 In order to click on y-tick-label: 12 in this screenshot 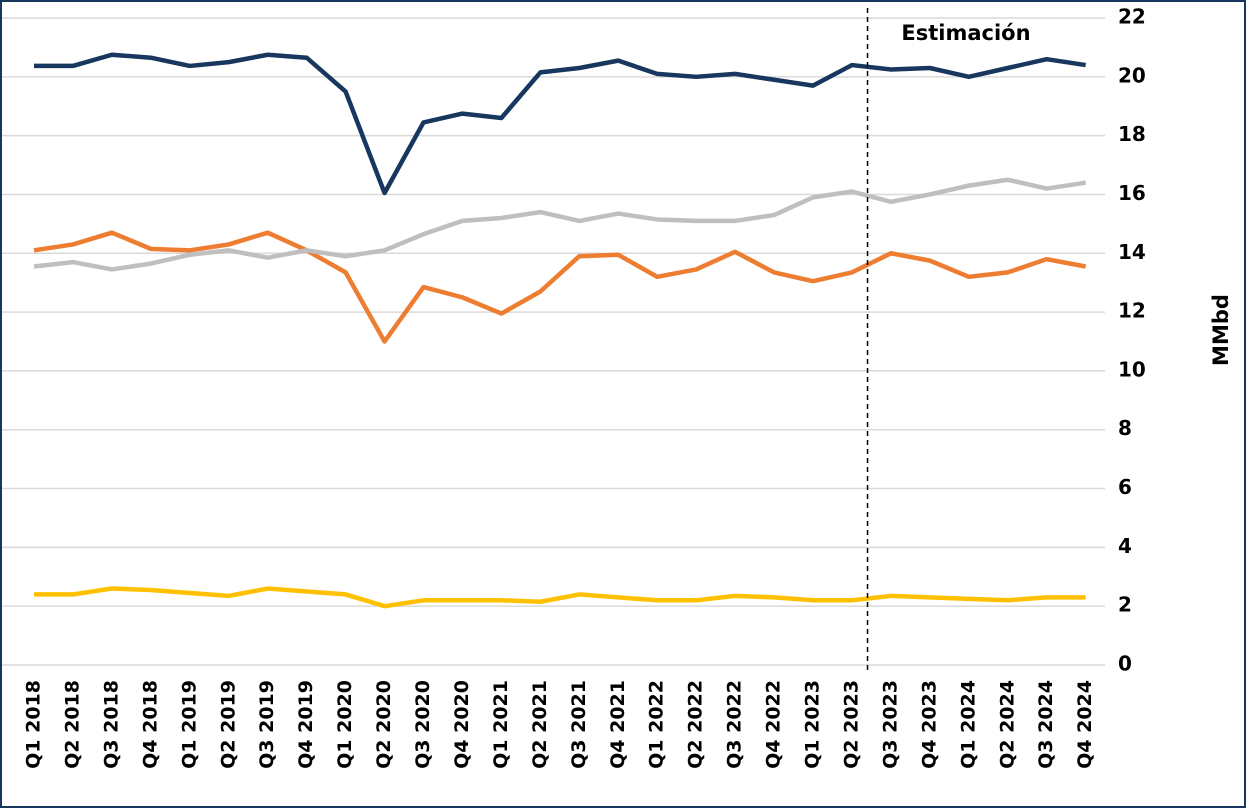, I will do `click(1132, 311)`.